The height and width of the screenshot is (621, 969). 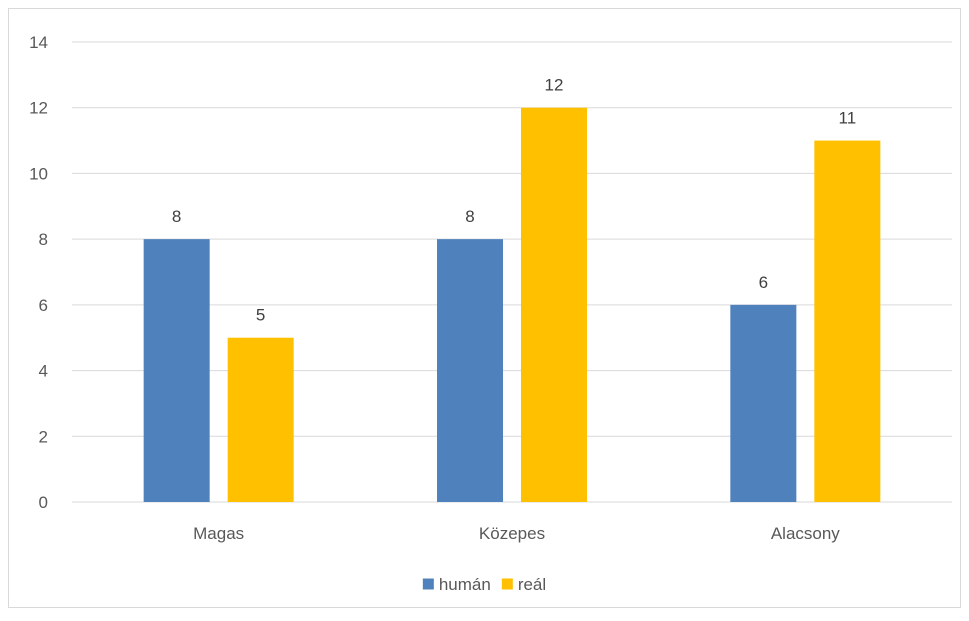 I want to click on y-tick-label: 10, so click(x=38, y=173).